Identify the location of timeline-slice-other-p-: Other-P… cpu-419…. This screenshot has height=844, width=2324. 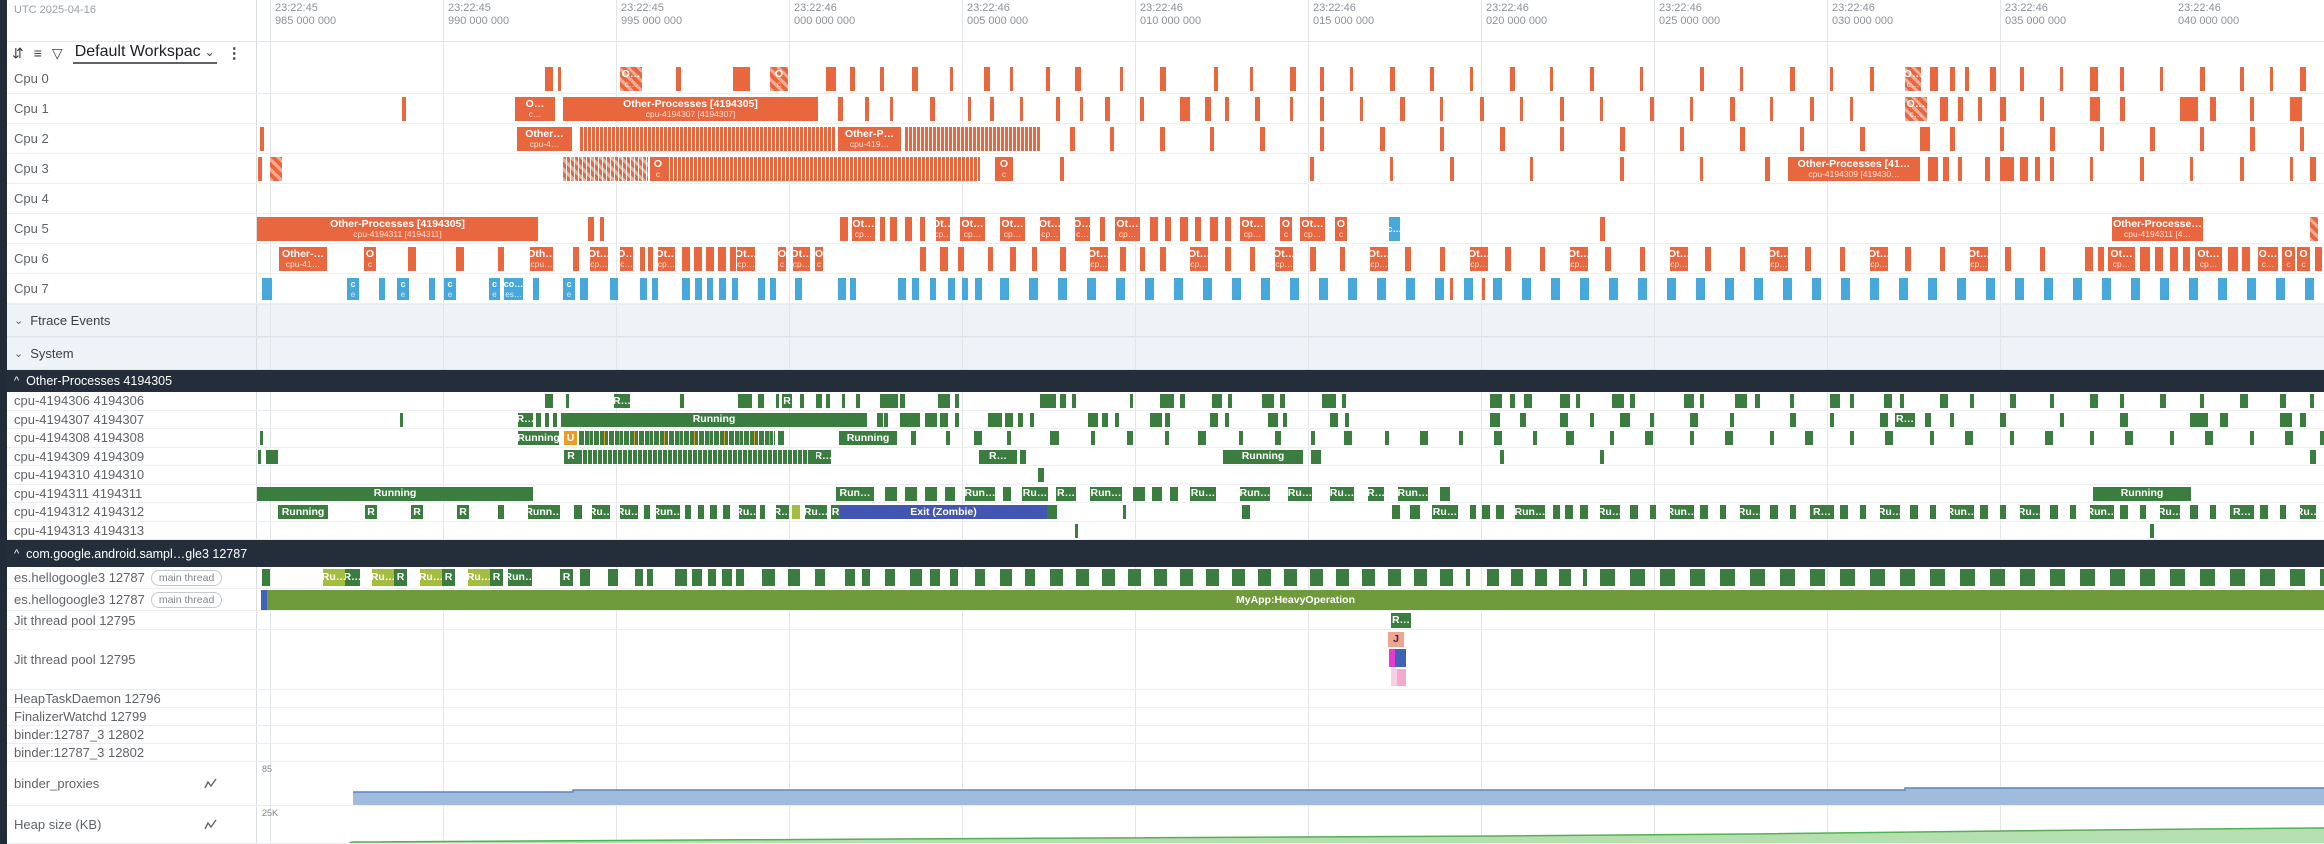
(869, 139).